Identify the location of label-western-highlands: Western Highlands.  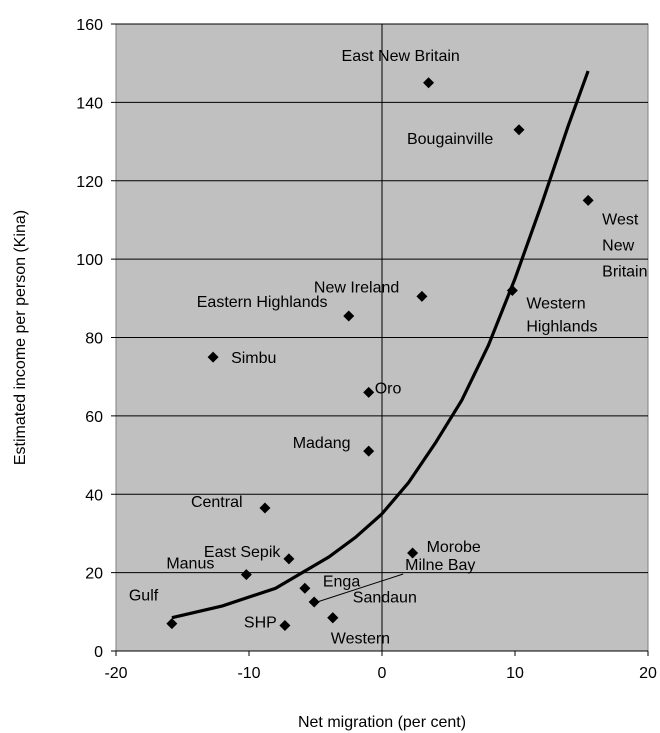
(561, 315).